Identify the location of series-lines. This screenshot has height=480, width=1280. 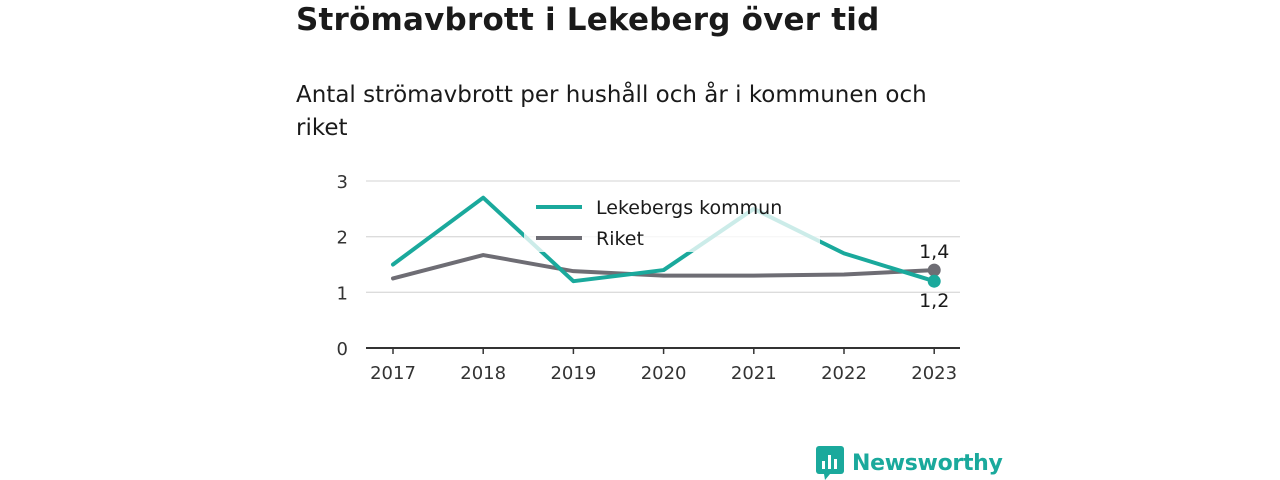
(666, 241).